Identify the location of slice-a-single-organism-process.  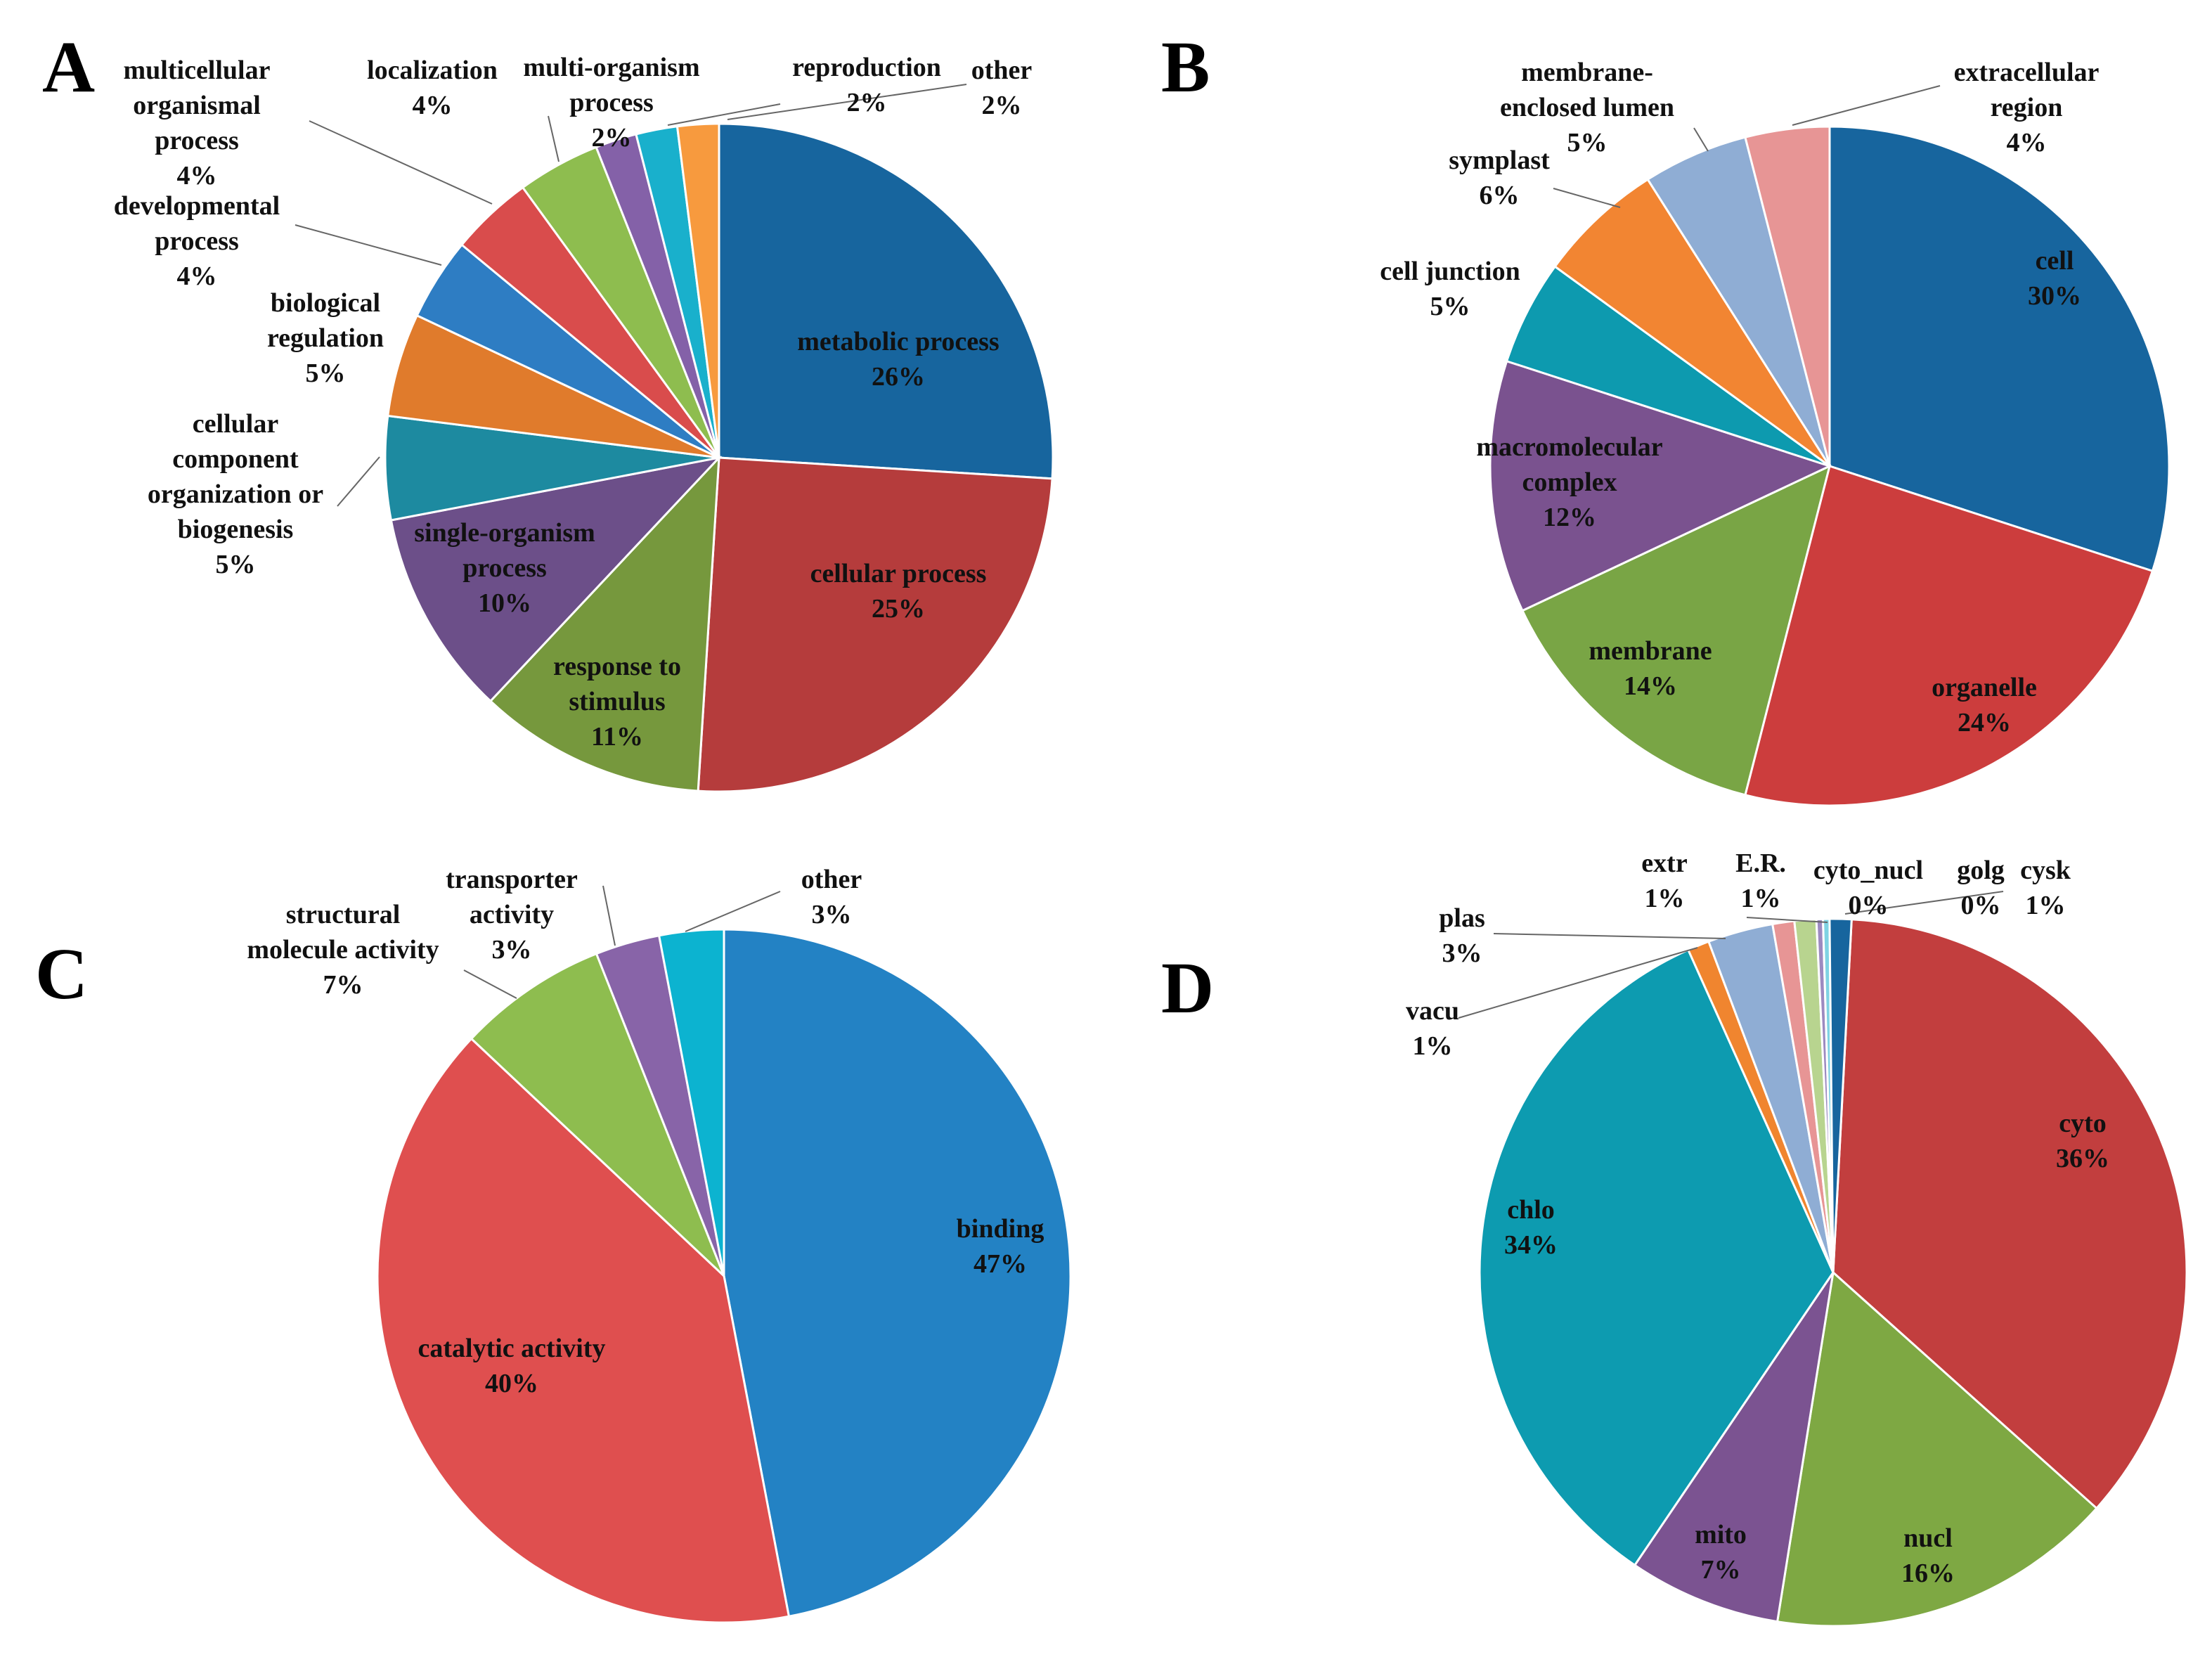
(556, 579).